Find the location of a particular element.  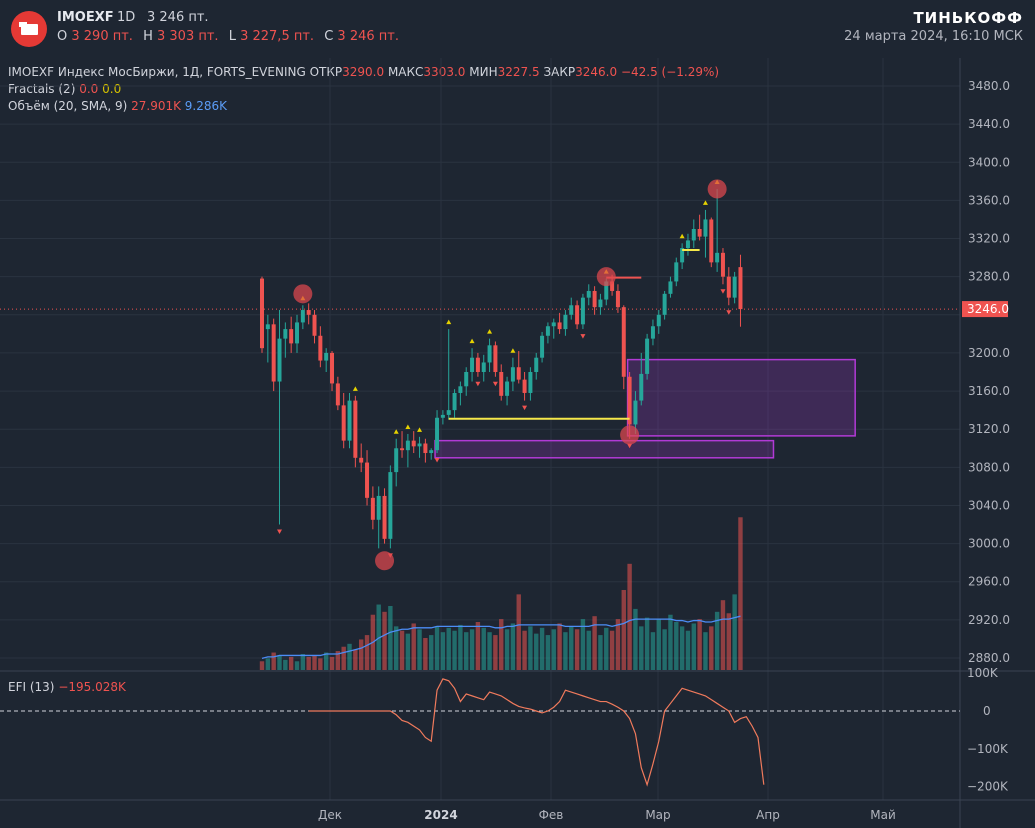

legend-high: 3303.0 is located at coordinates (444, 72).